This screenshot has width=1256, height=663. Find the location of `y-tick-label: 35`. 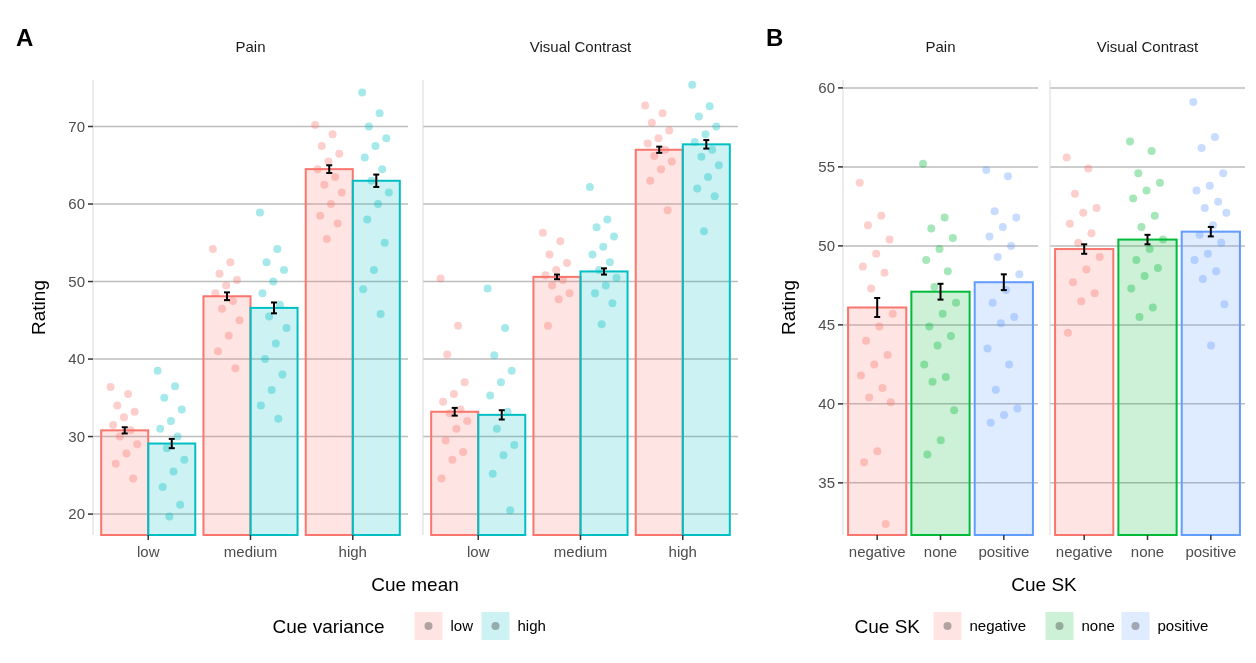

y-tick-label: 35 is located at coordinates (826, 483).